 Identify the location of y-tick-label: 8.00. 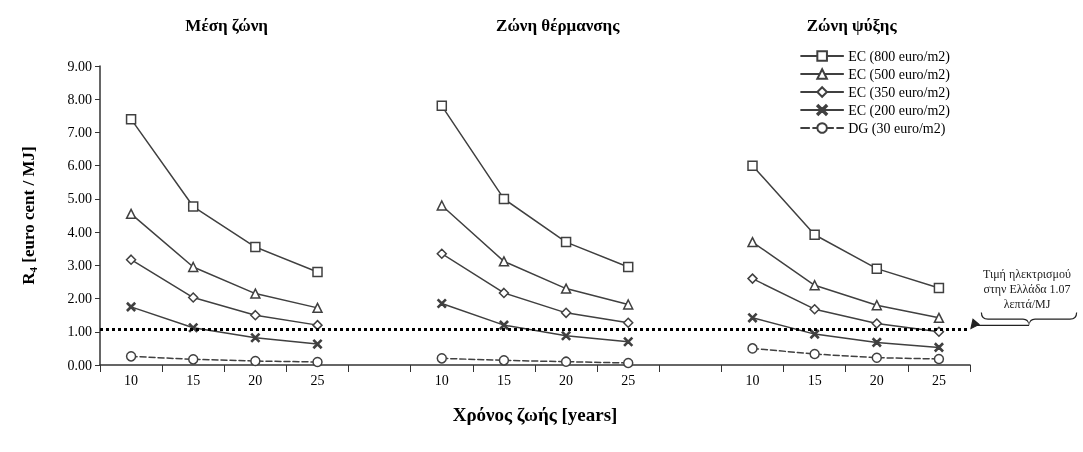
(79, 99).